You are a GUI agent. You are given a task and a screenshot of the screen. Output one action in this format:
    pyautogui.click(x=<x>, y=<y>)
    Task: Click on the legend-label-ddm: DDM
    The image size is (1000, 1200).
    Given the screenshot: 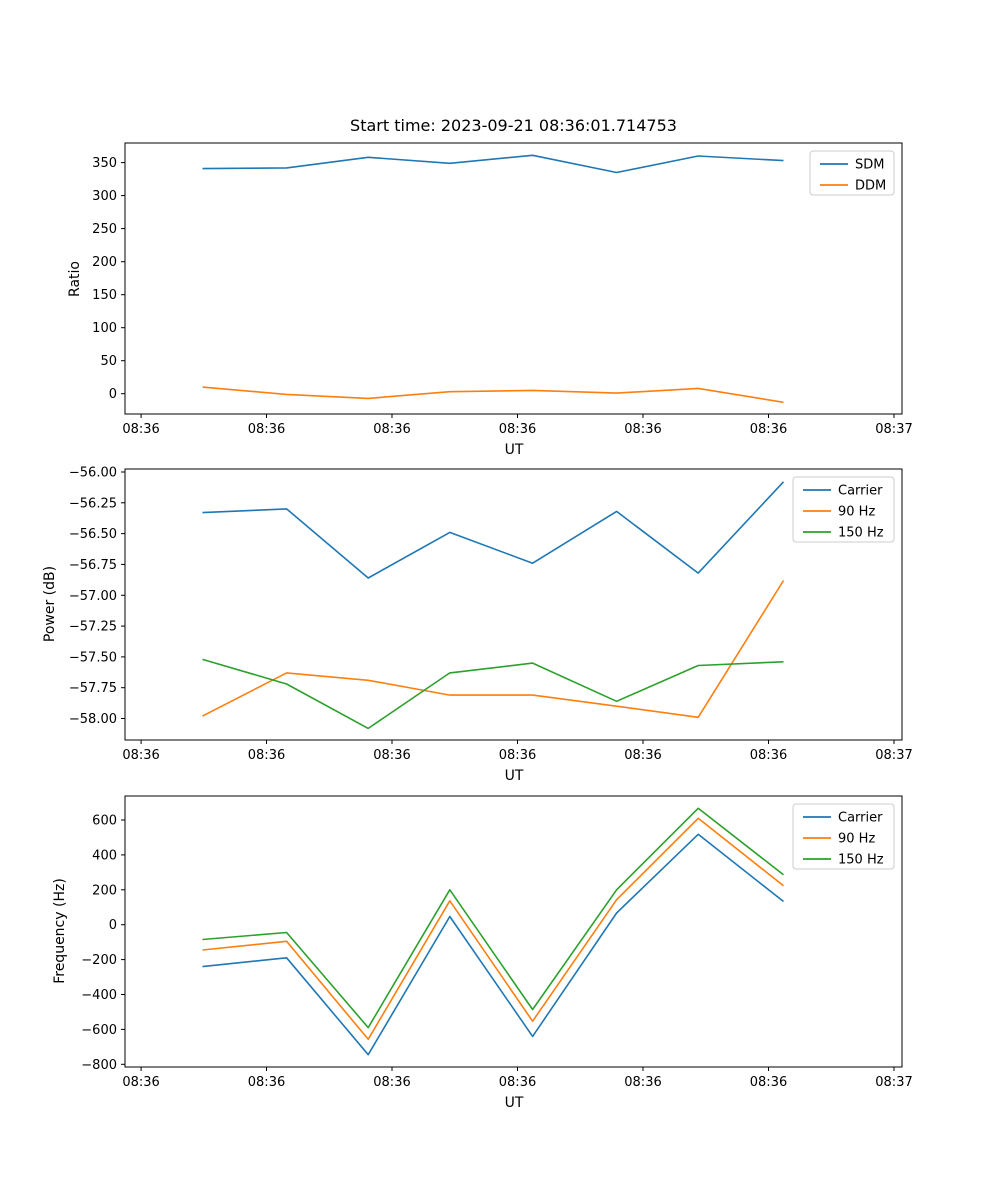 What is the action you would take?
    pyautogui.click(x=870, y=186)
    